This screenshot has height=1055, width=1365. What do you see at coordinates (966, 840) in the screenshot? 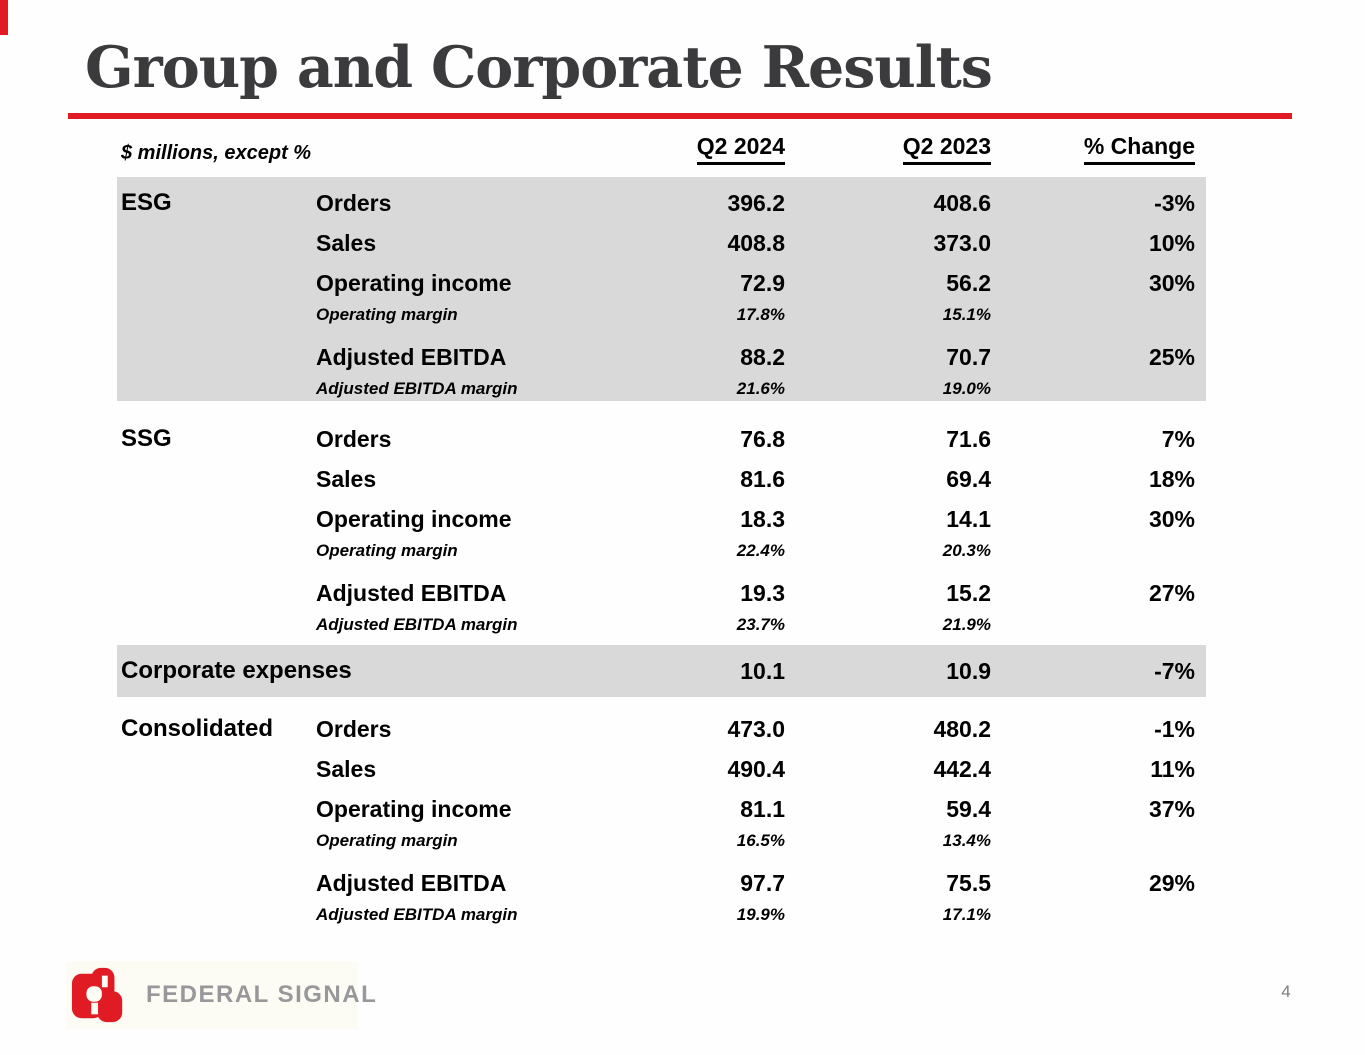
I see `margin-q2-2023: 13.4%` at bounding box center [966, 840].